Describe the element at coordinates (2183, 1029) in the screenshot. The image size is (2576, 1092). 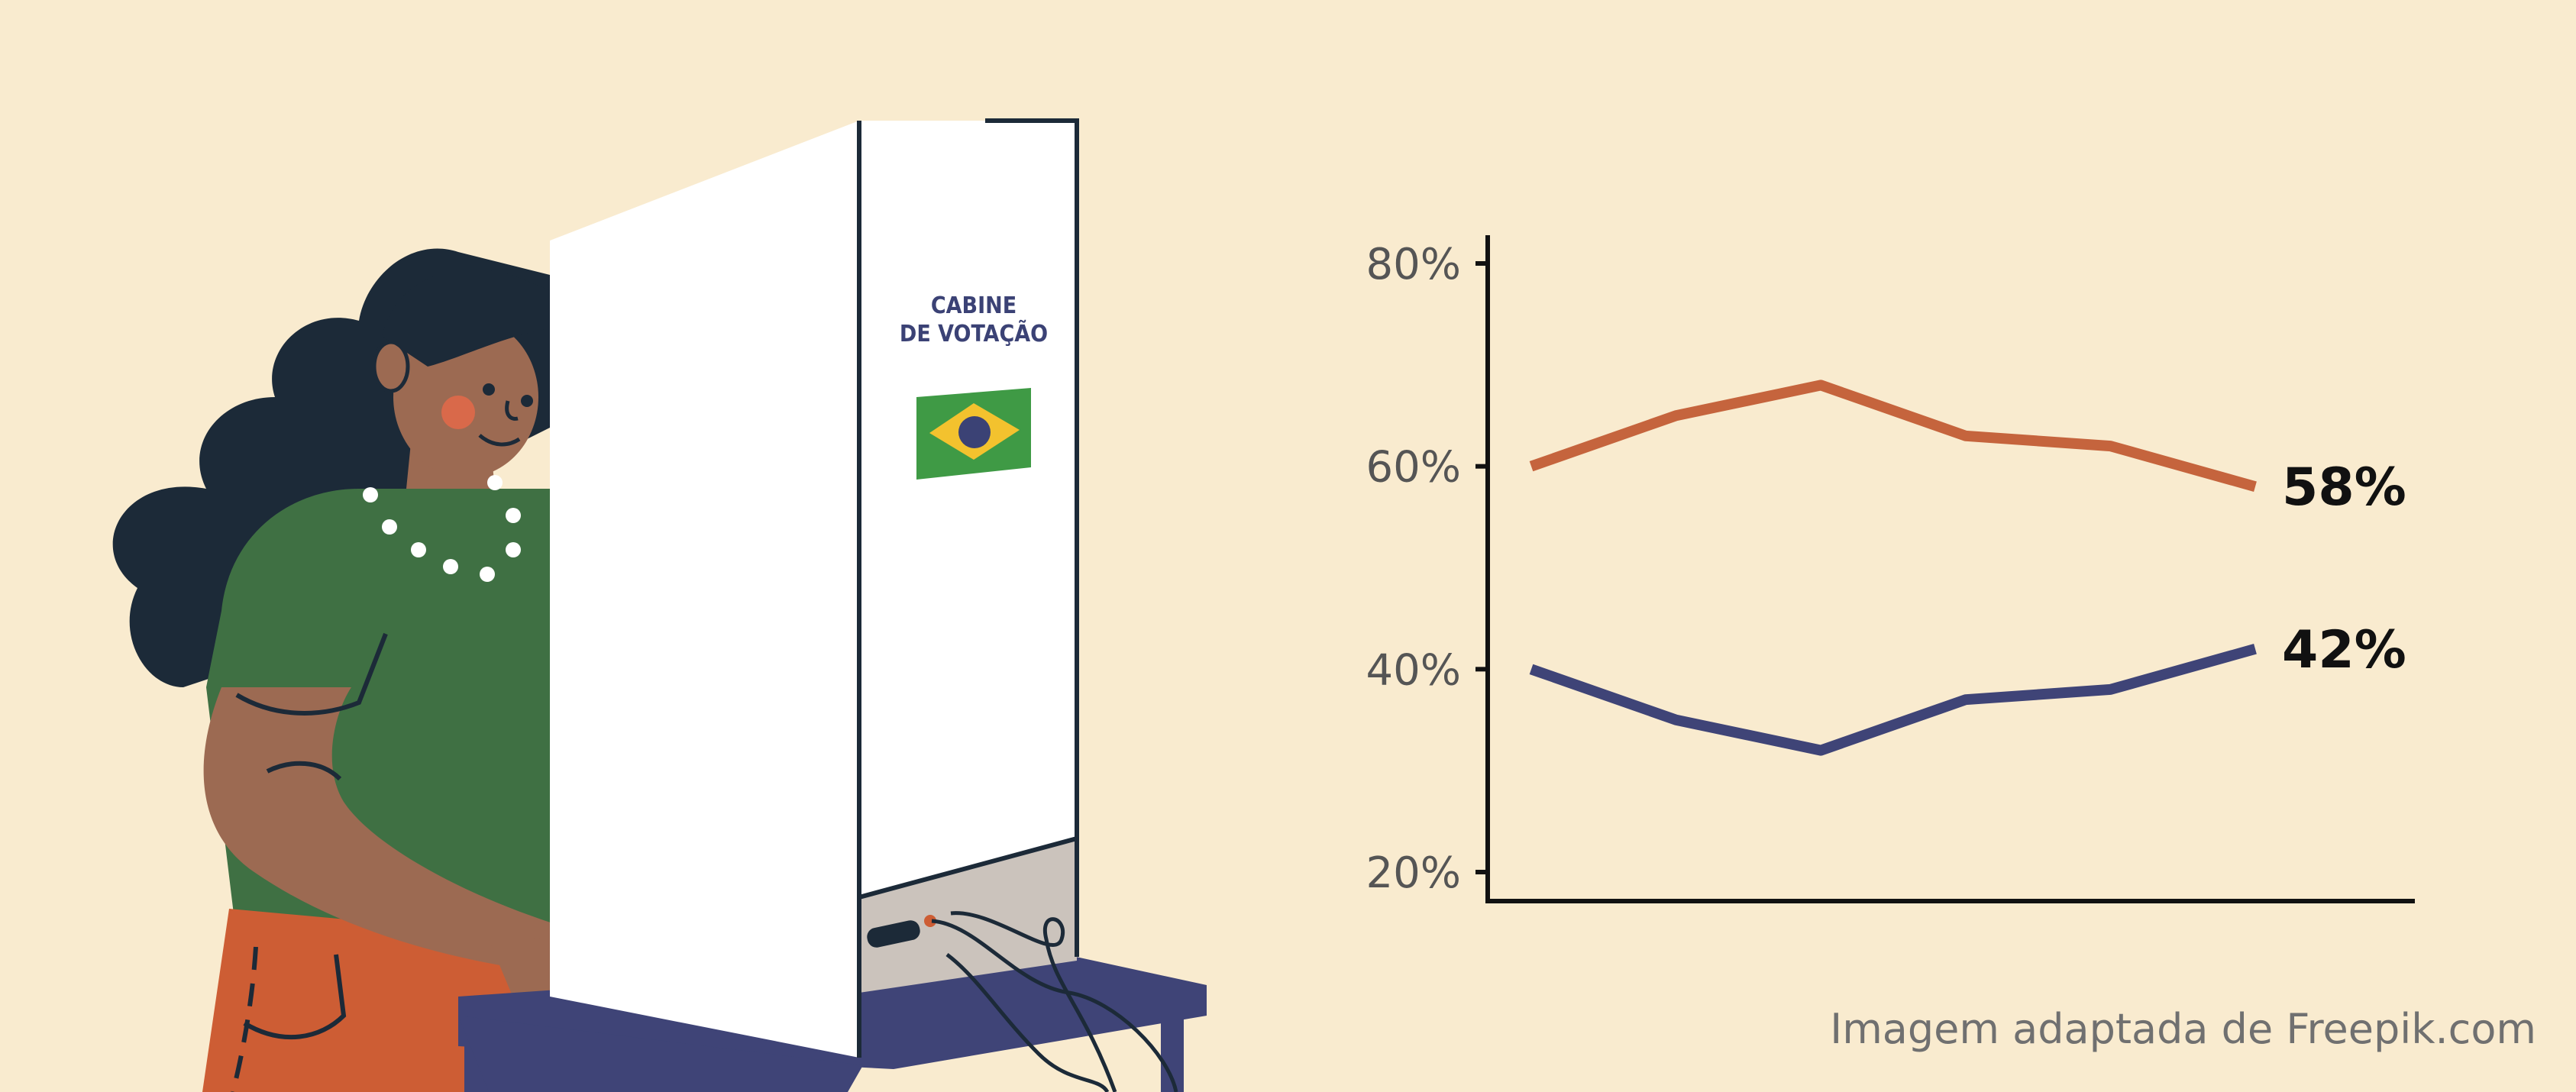
I see `image-credit: Imagem adaptada de Freepik.com` at that location.